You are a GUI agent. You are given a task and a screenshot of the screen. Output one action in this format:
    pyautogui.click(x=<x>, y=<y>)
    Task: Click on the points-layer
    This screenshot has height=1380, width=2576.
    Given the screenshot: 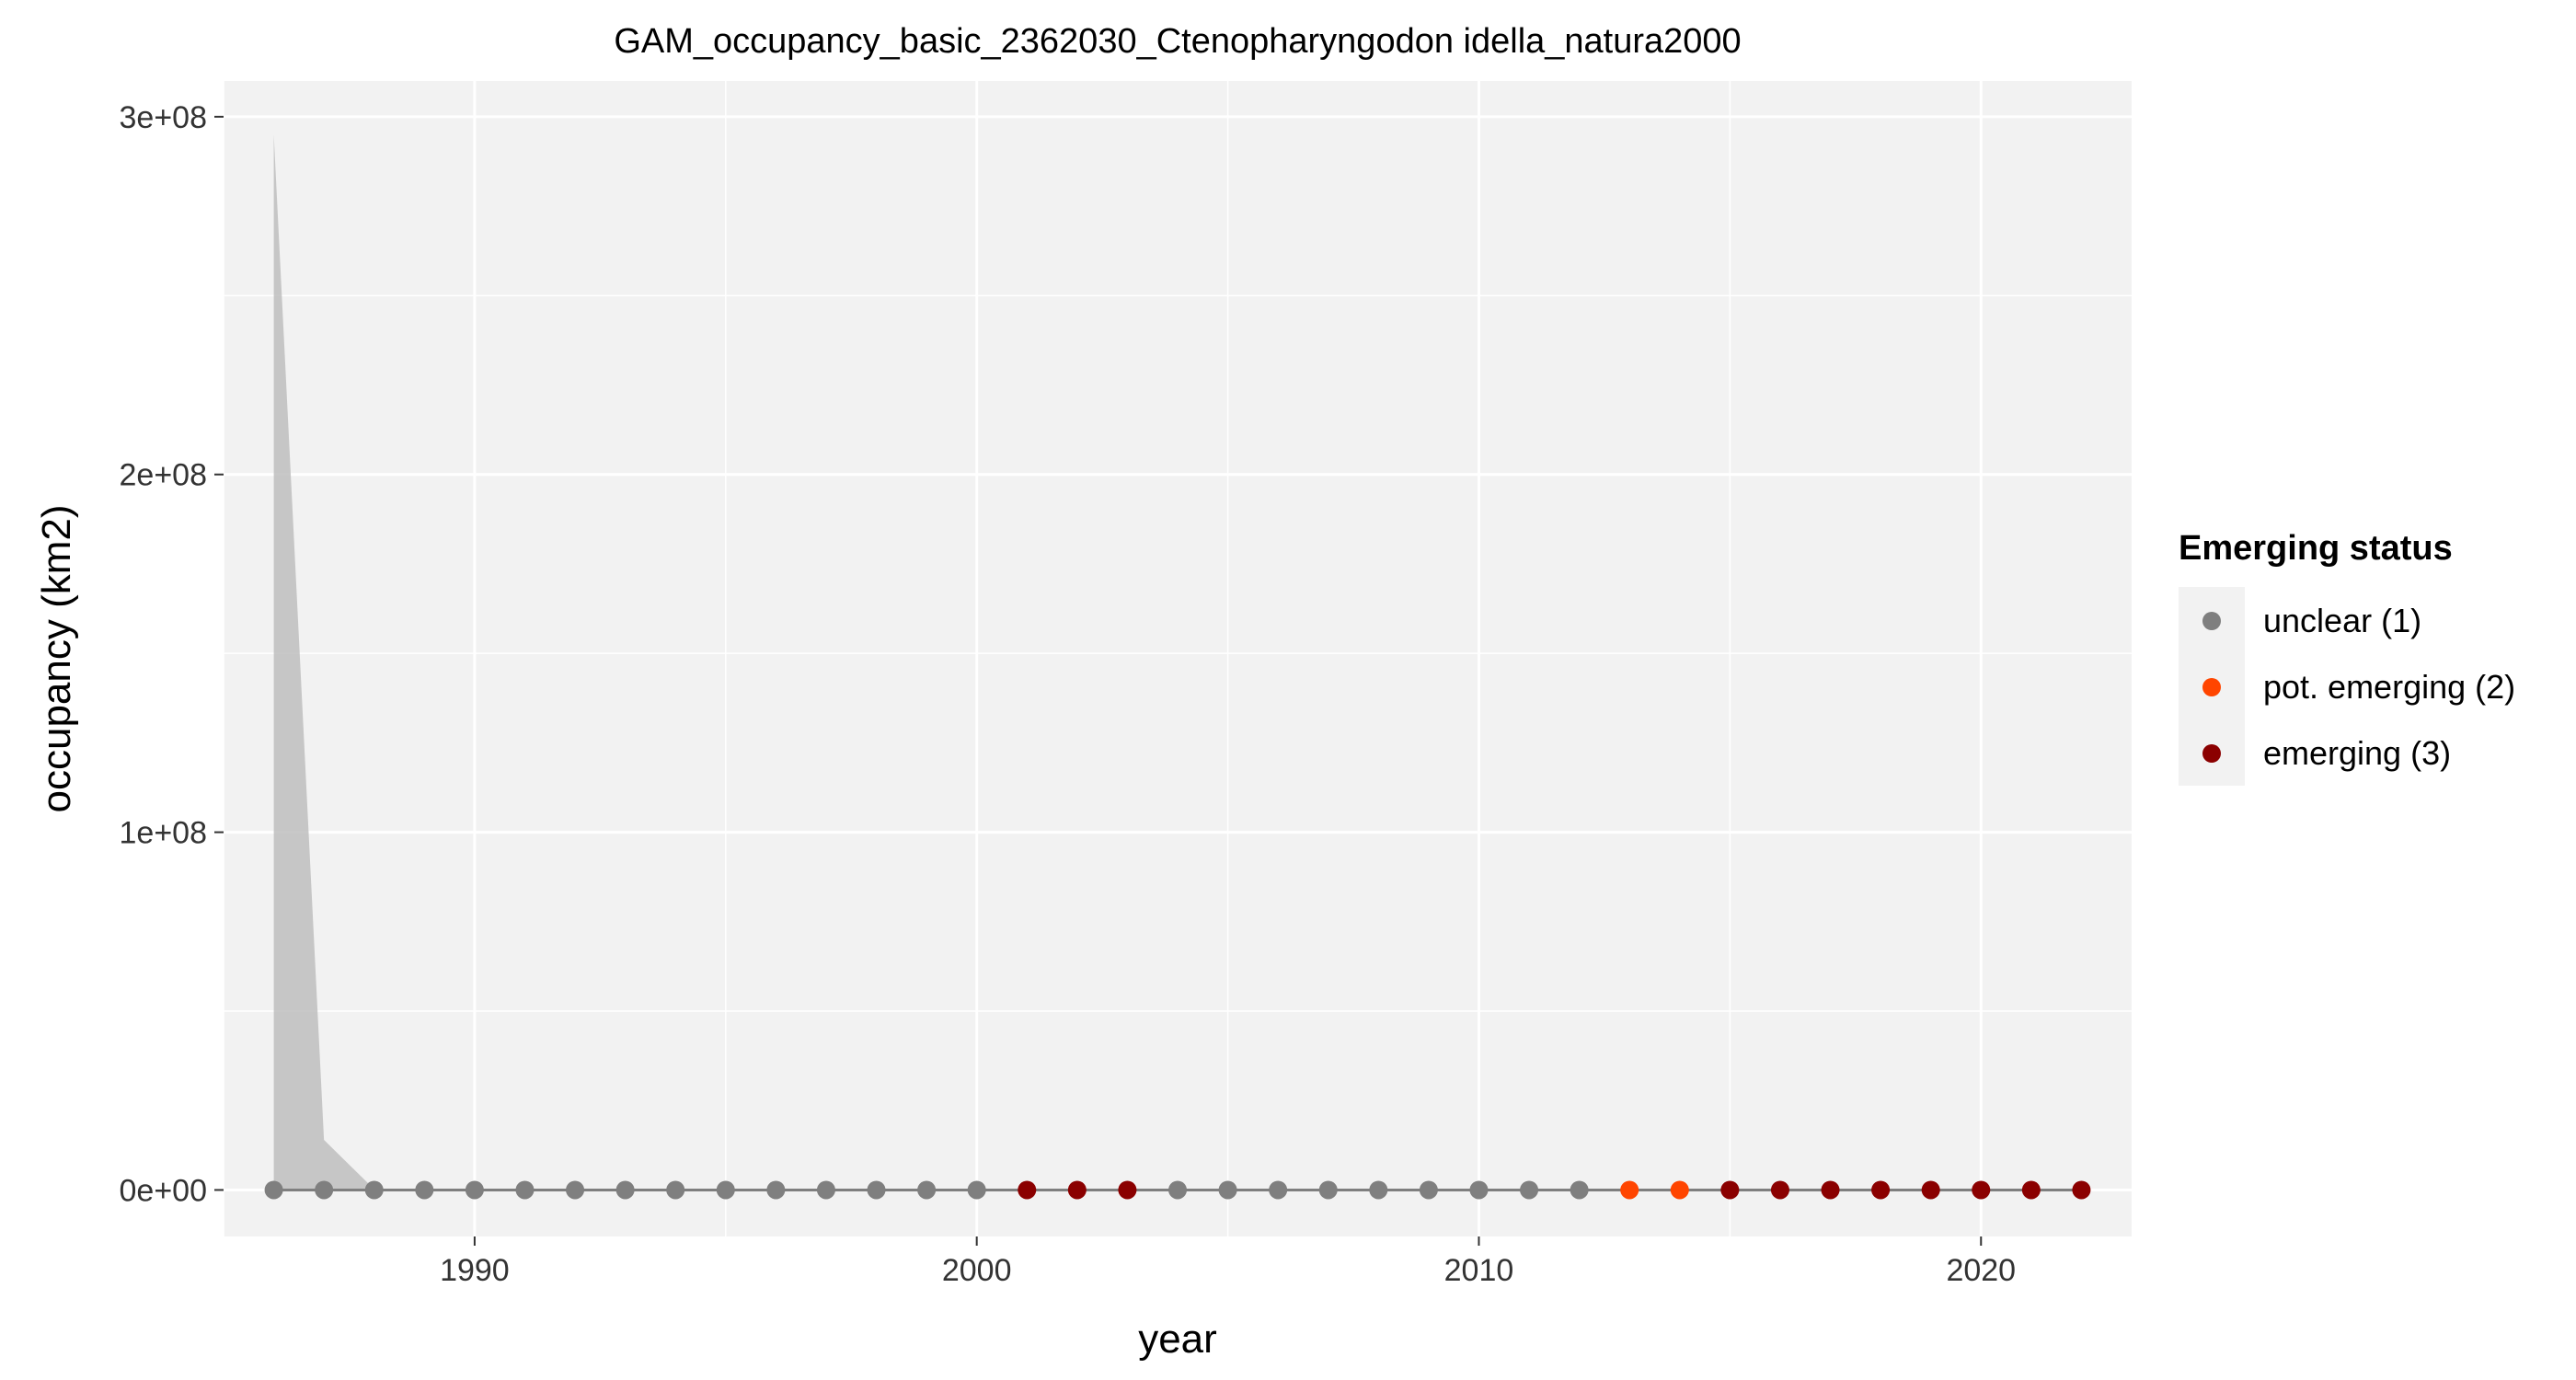 What is the action you would take?
    pyautogui.click(x=1177, y=1190)
    